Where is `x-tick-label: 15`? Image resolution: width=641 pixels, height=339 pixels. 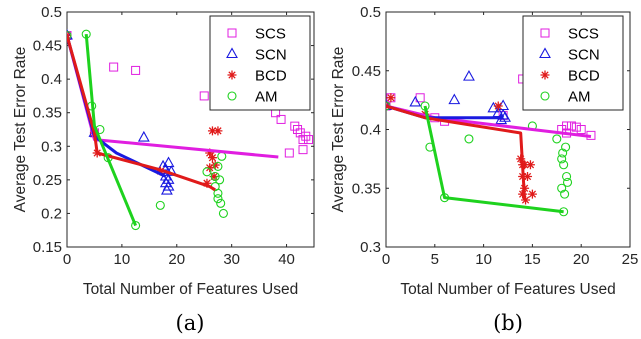
x-tick-label: 15 is located at coordinates (532, 259).